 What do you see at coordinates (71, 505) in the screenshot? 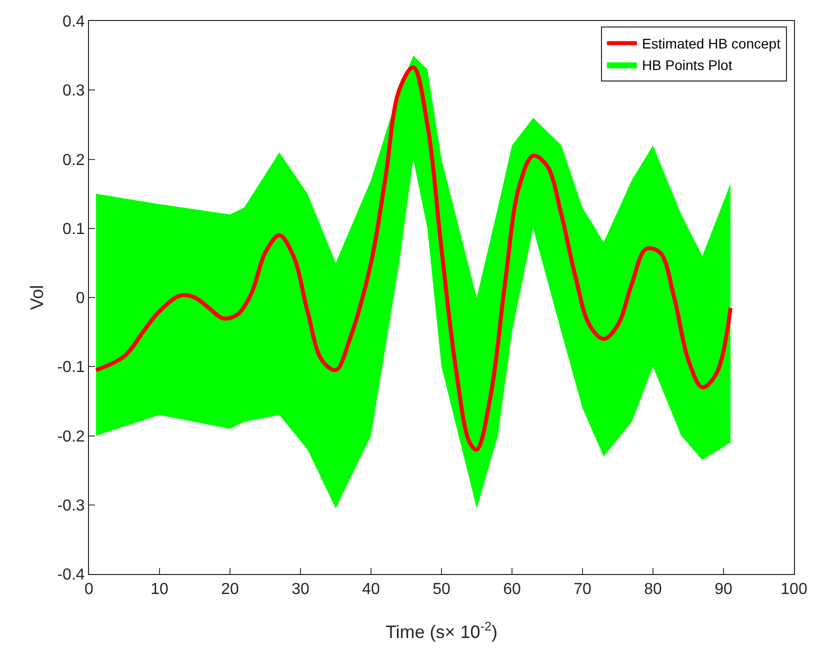
I see `y-tick-label: -0.3` at bounding box center [71, 505].